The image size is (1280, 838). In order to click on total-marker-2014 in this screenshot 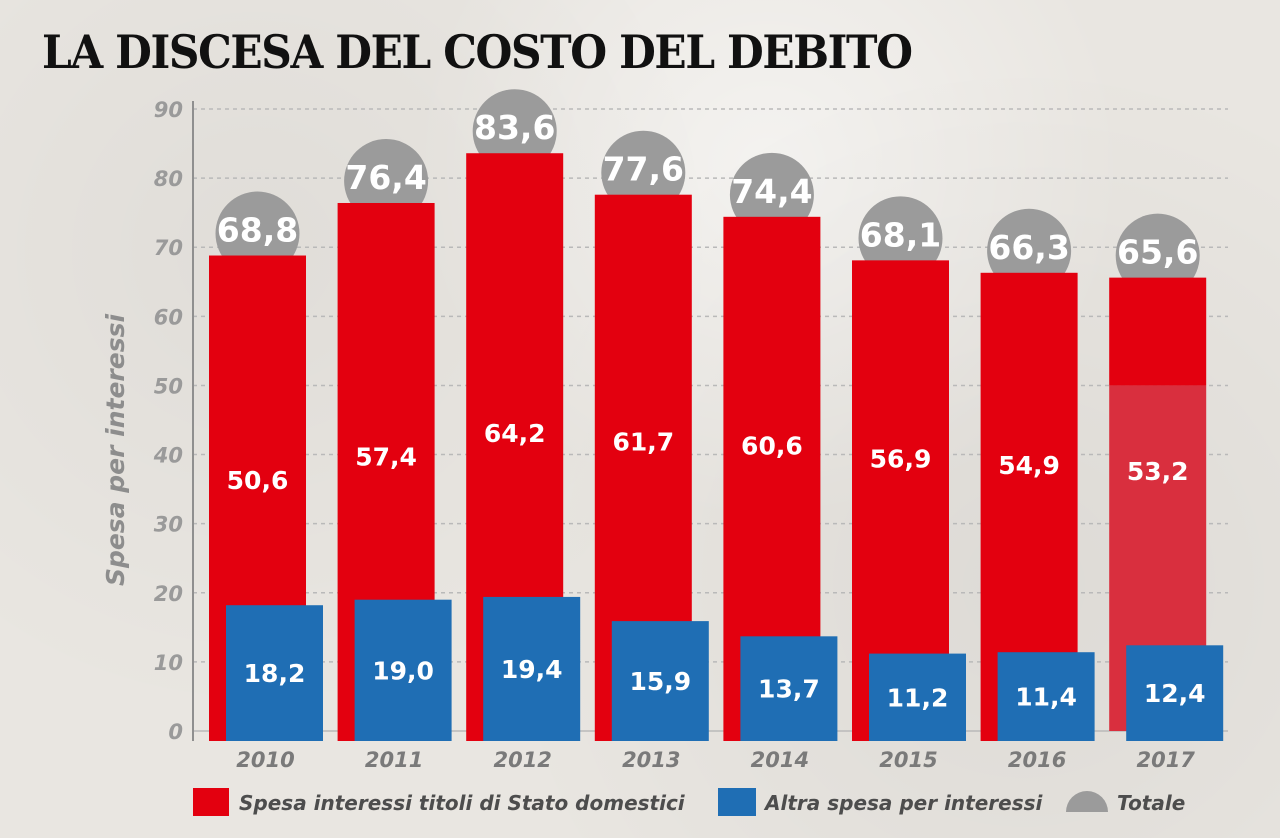, I will do `click(771, 194)`.